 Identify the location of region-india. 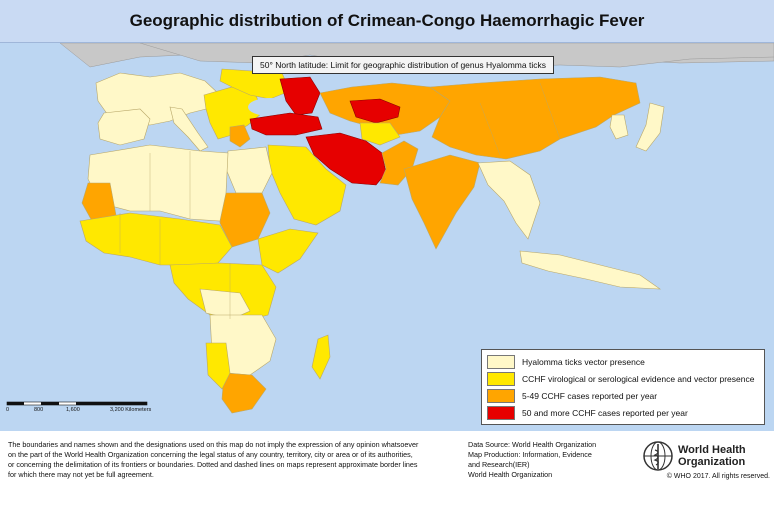
(442, 202).